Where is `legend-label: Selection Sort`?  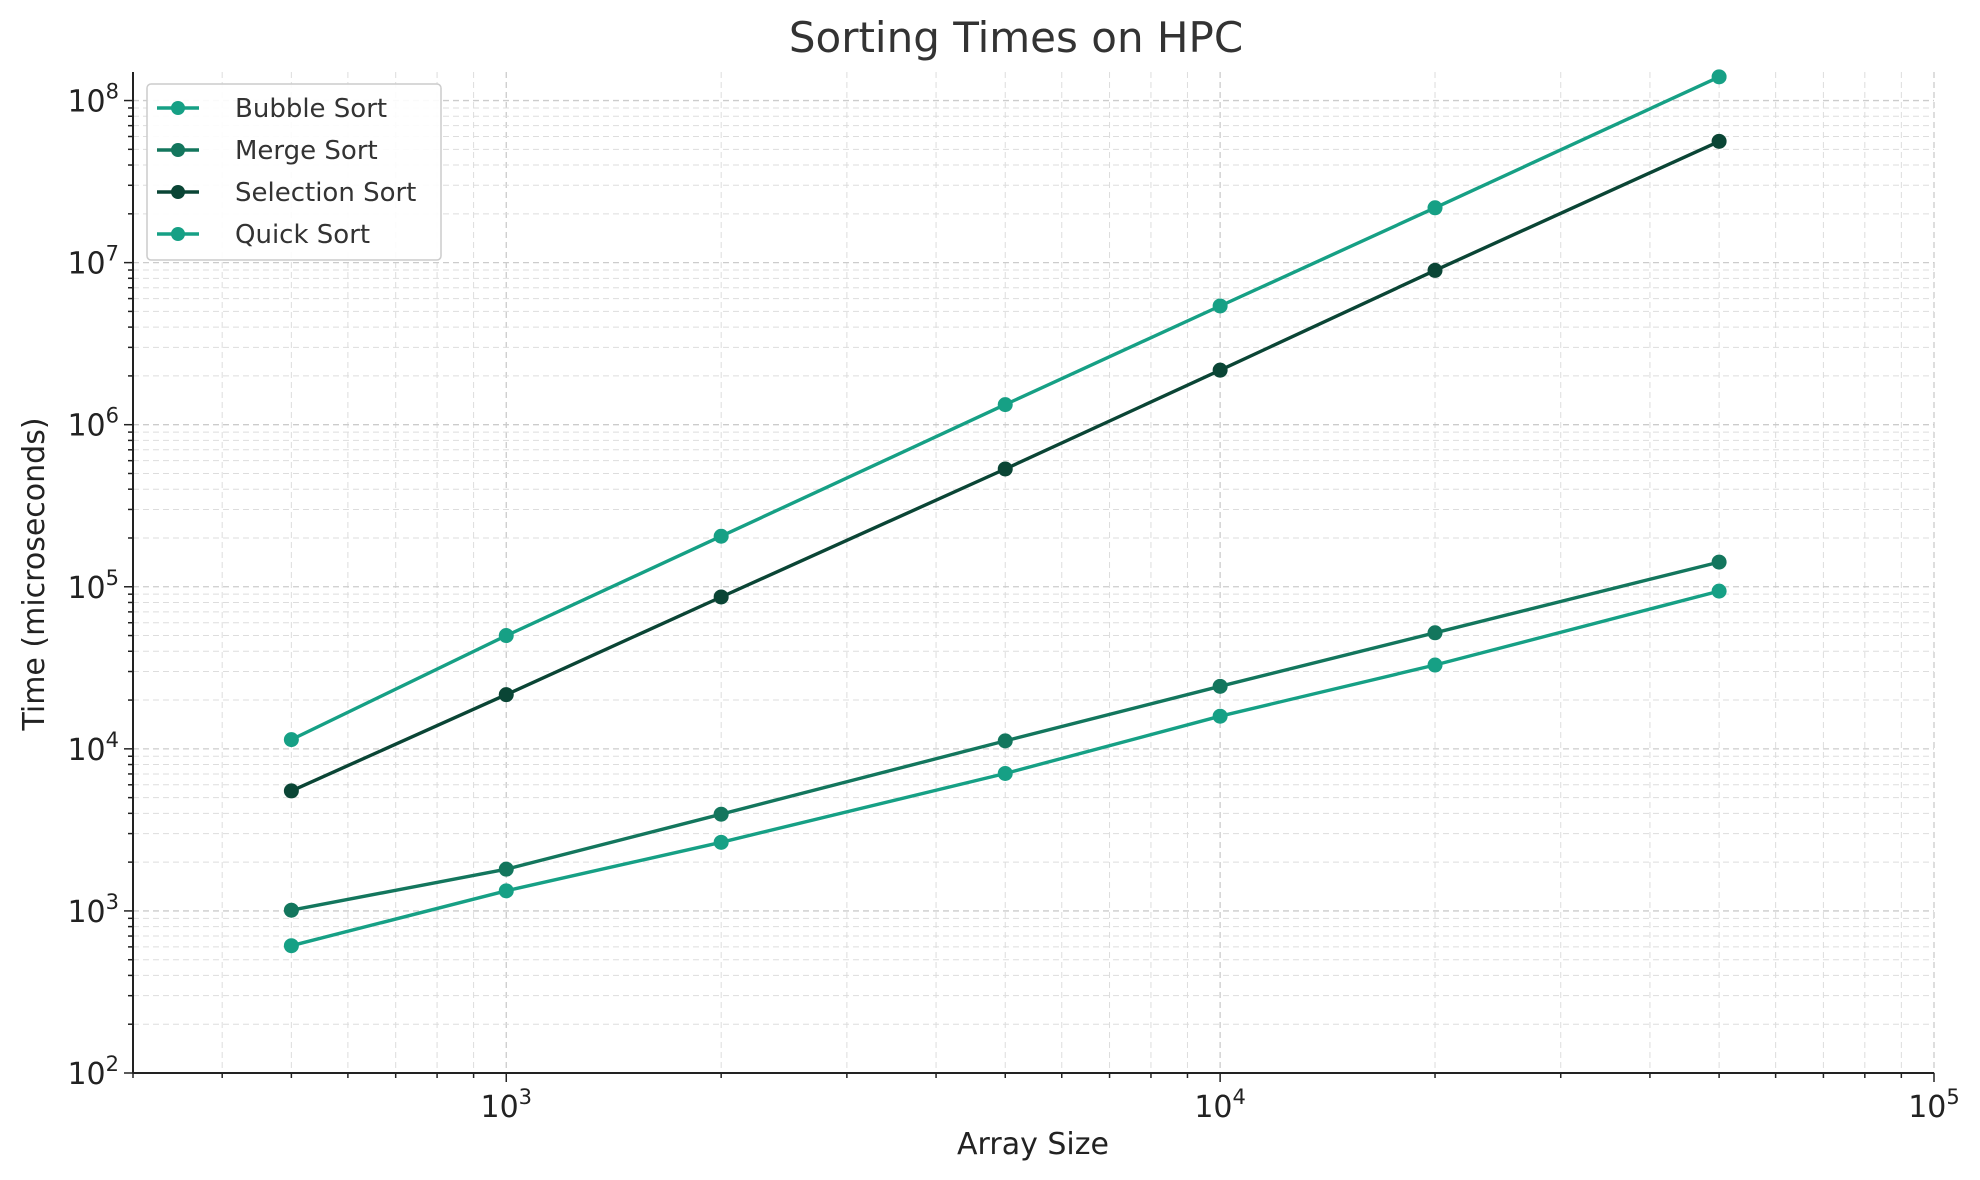 legend-label: Selection Sort is located at coordinates (325, 193).